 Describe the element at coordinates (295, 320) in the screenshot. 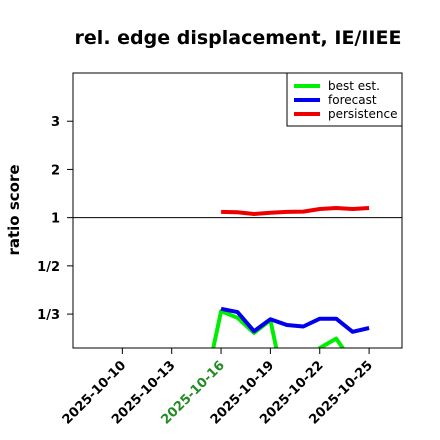

I see `series-line-forecast` at that location.